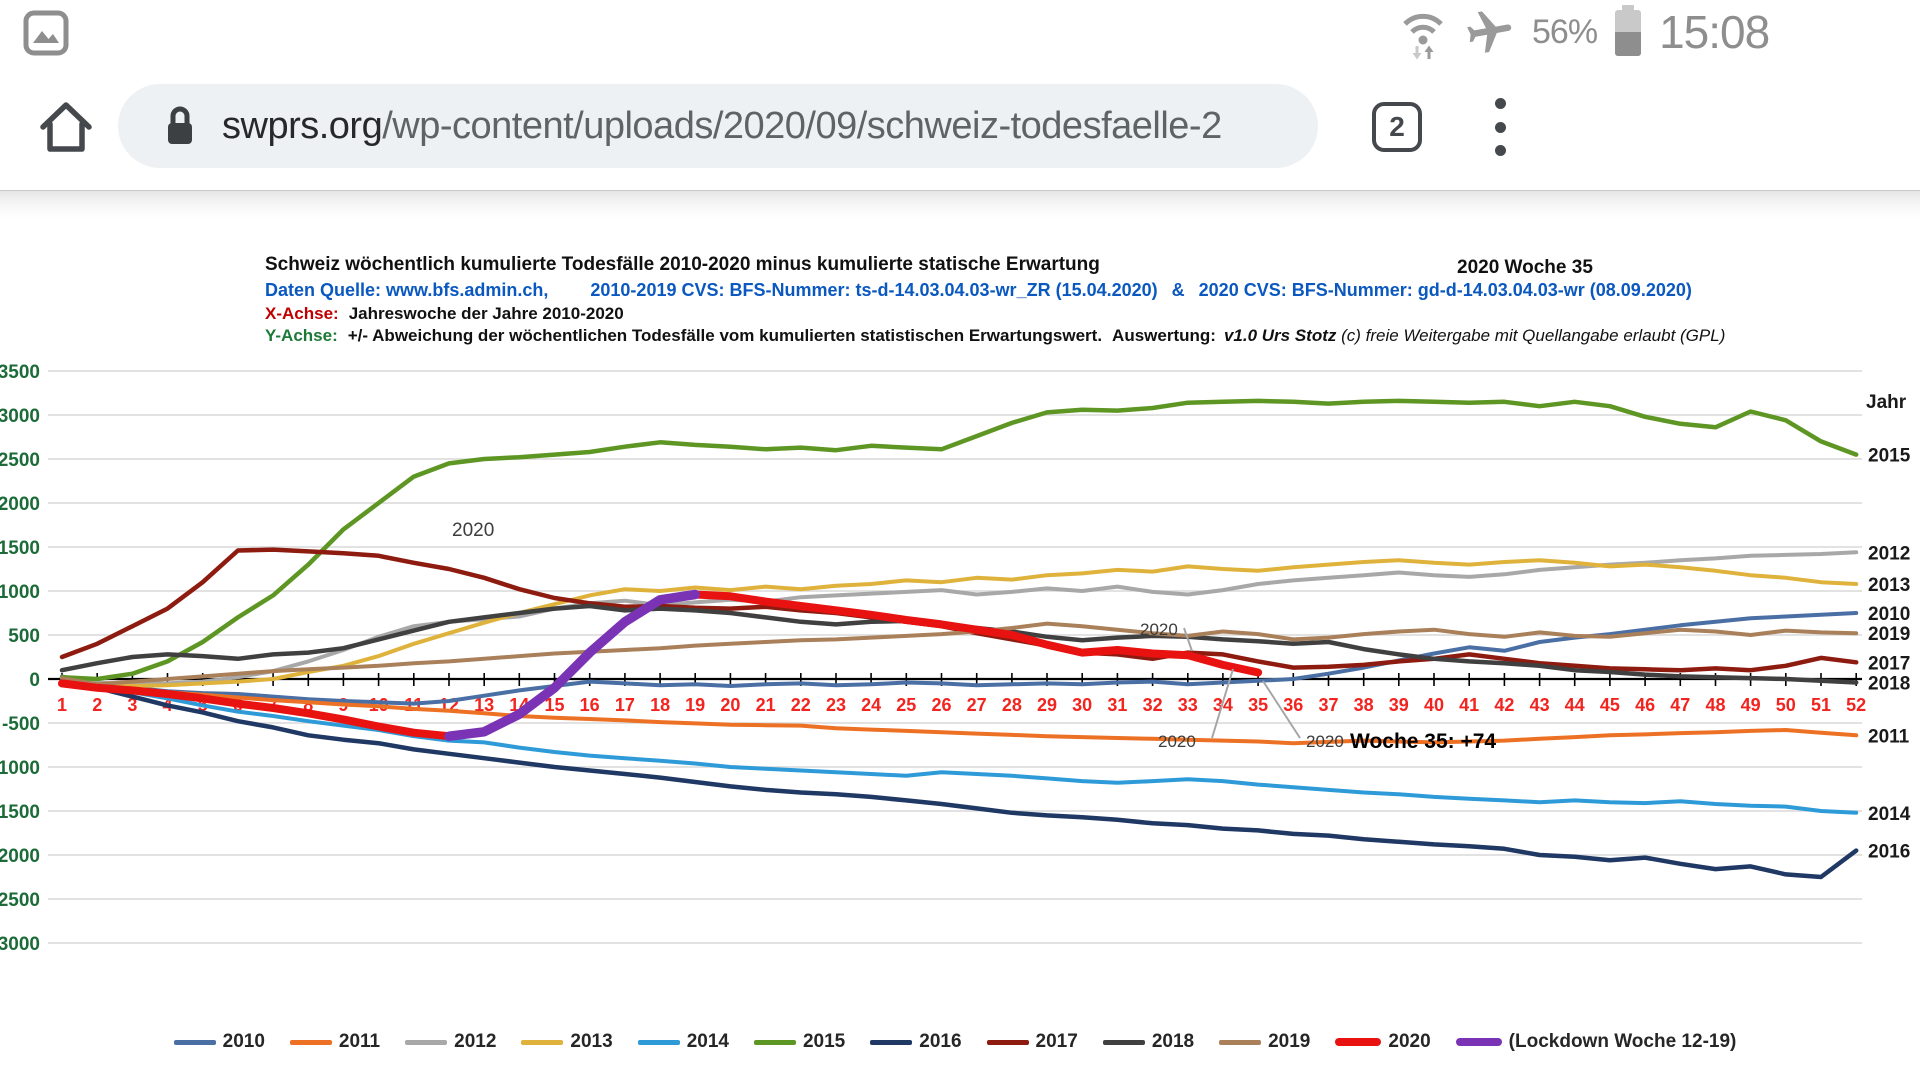 Image resolution: width=1920 pixels, height=1081 pixels. Describe the element at coordinates (625, 705) in the screenshot. I see `x-axis-label-17: 17` at that location.